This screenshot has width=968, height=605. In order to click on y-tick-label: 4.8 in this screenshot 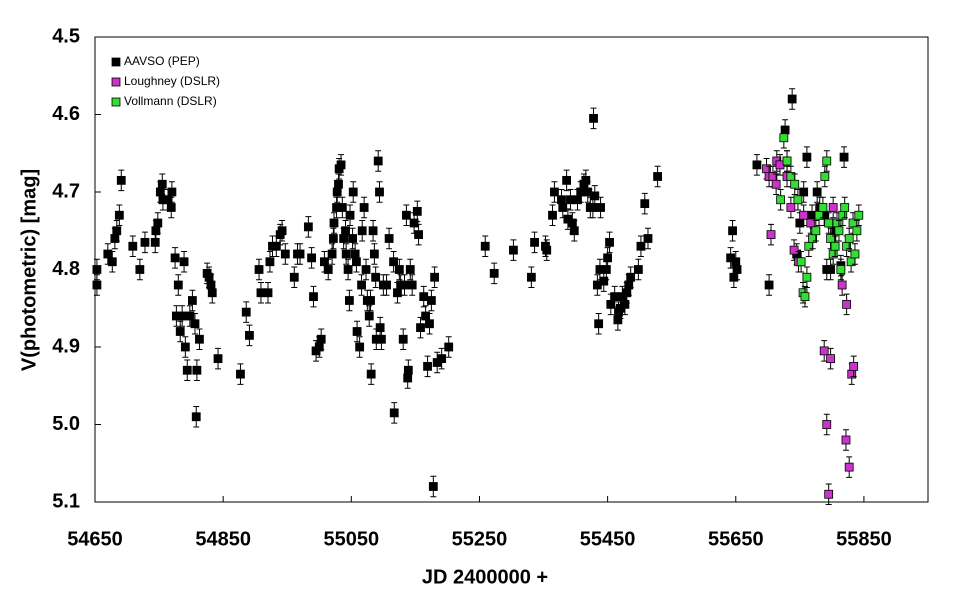, I will do `click(66, 269)`.